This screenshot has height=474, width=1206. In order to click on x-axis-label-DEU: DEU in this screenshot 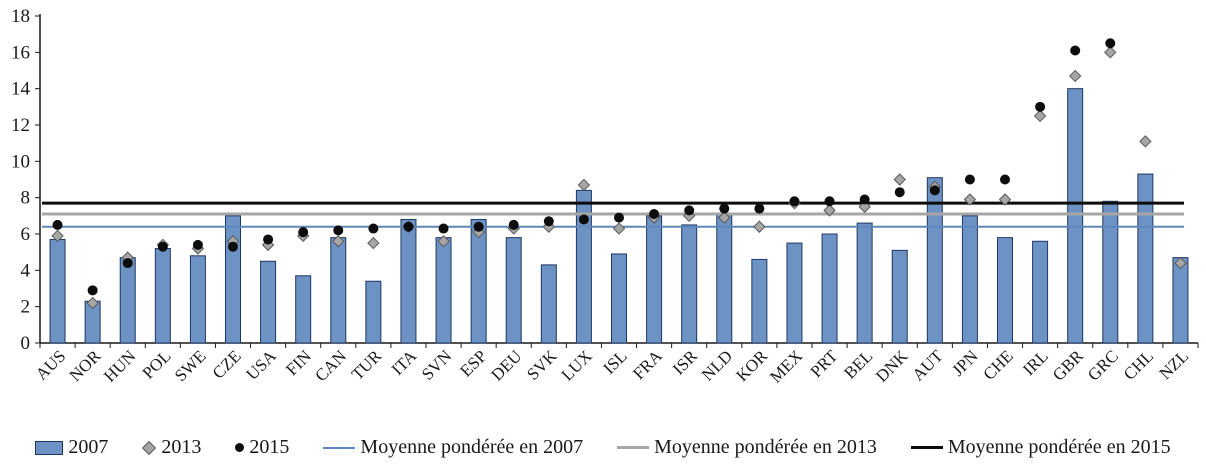, I will do `click(506, 365)`.